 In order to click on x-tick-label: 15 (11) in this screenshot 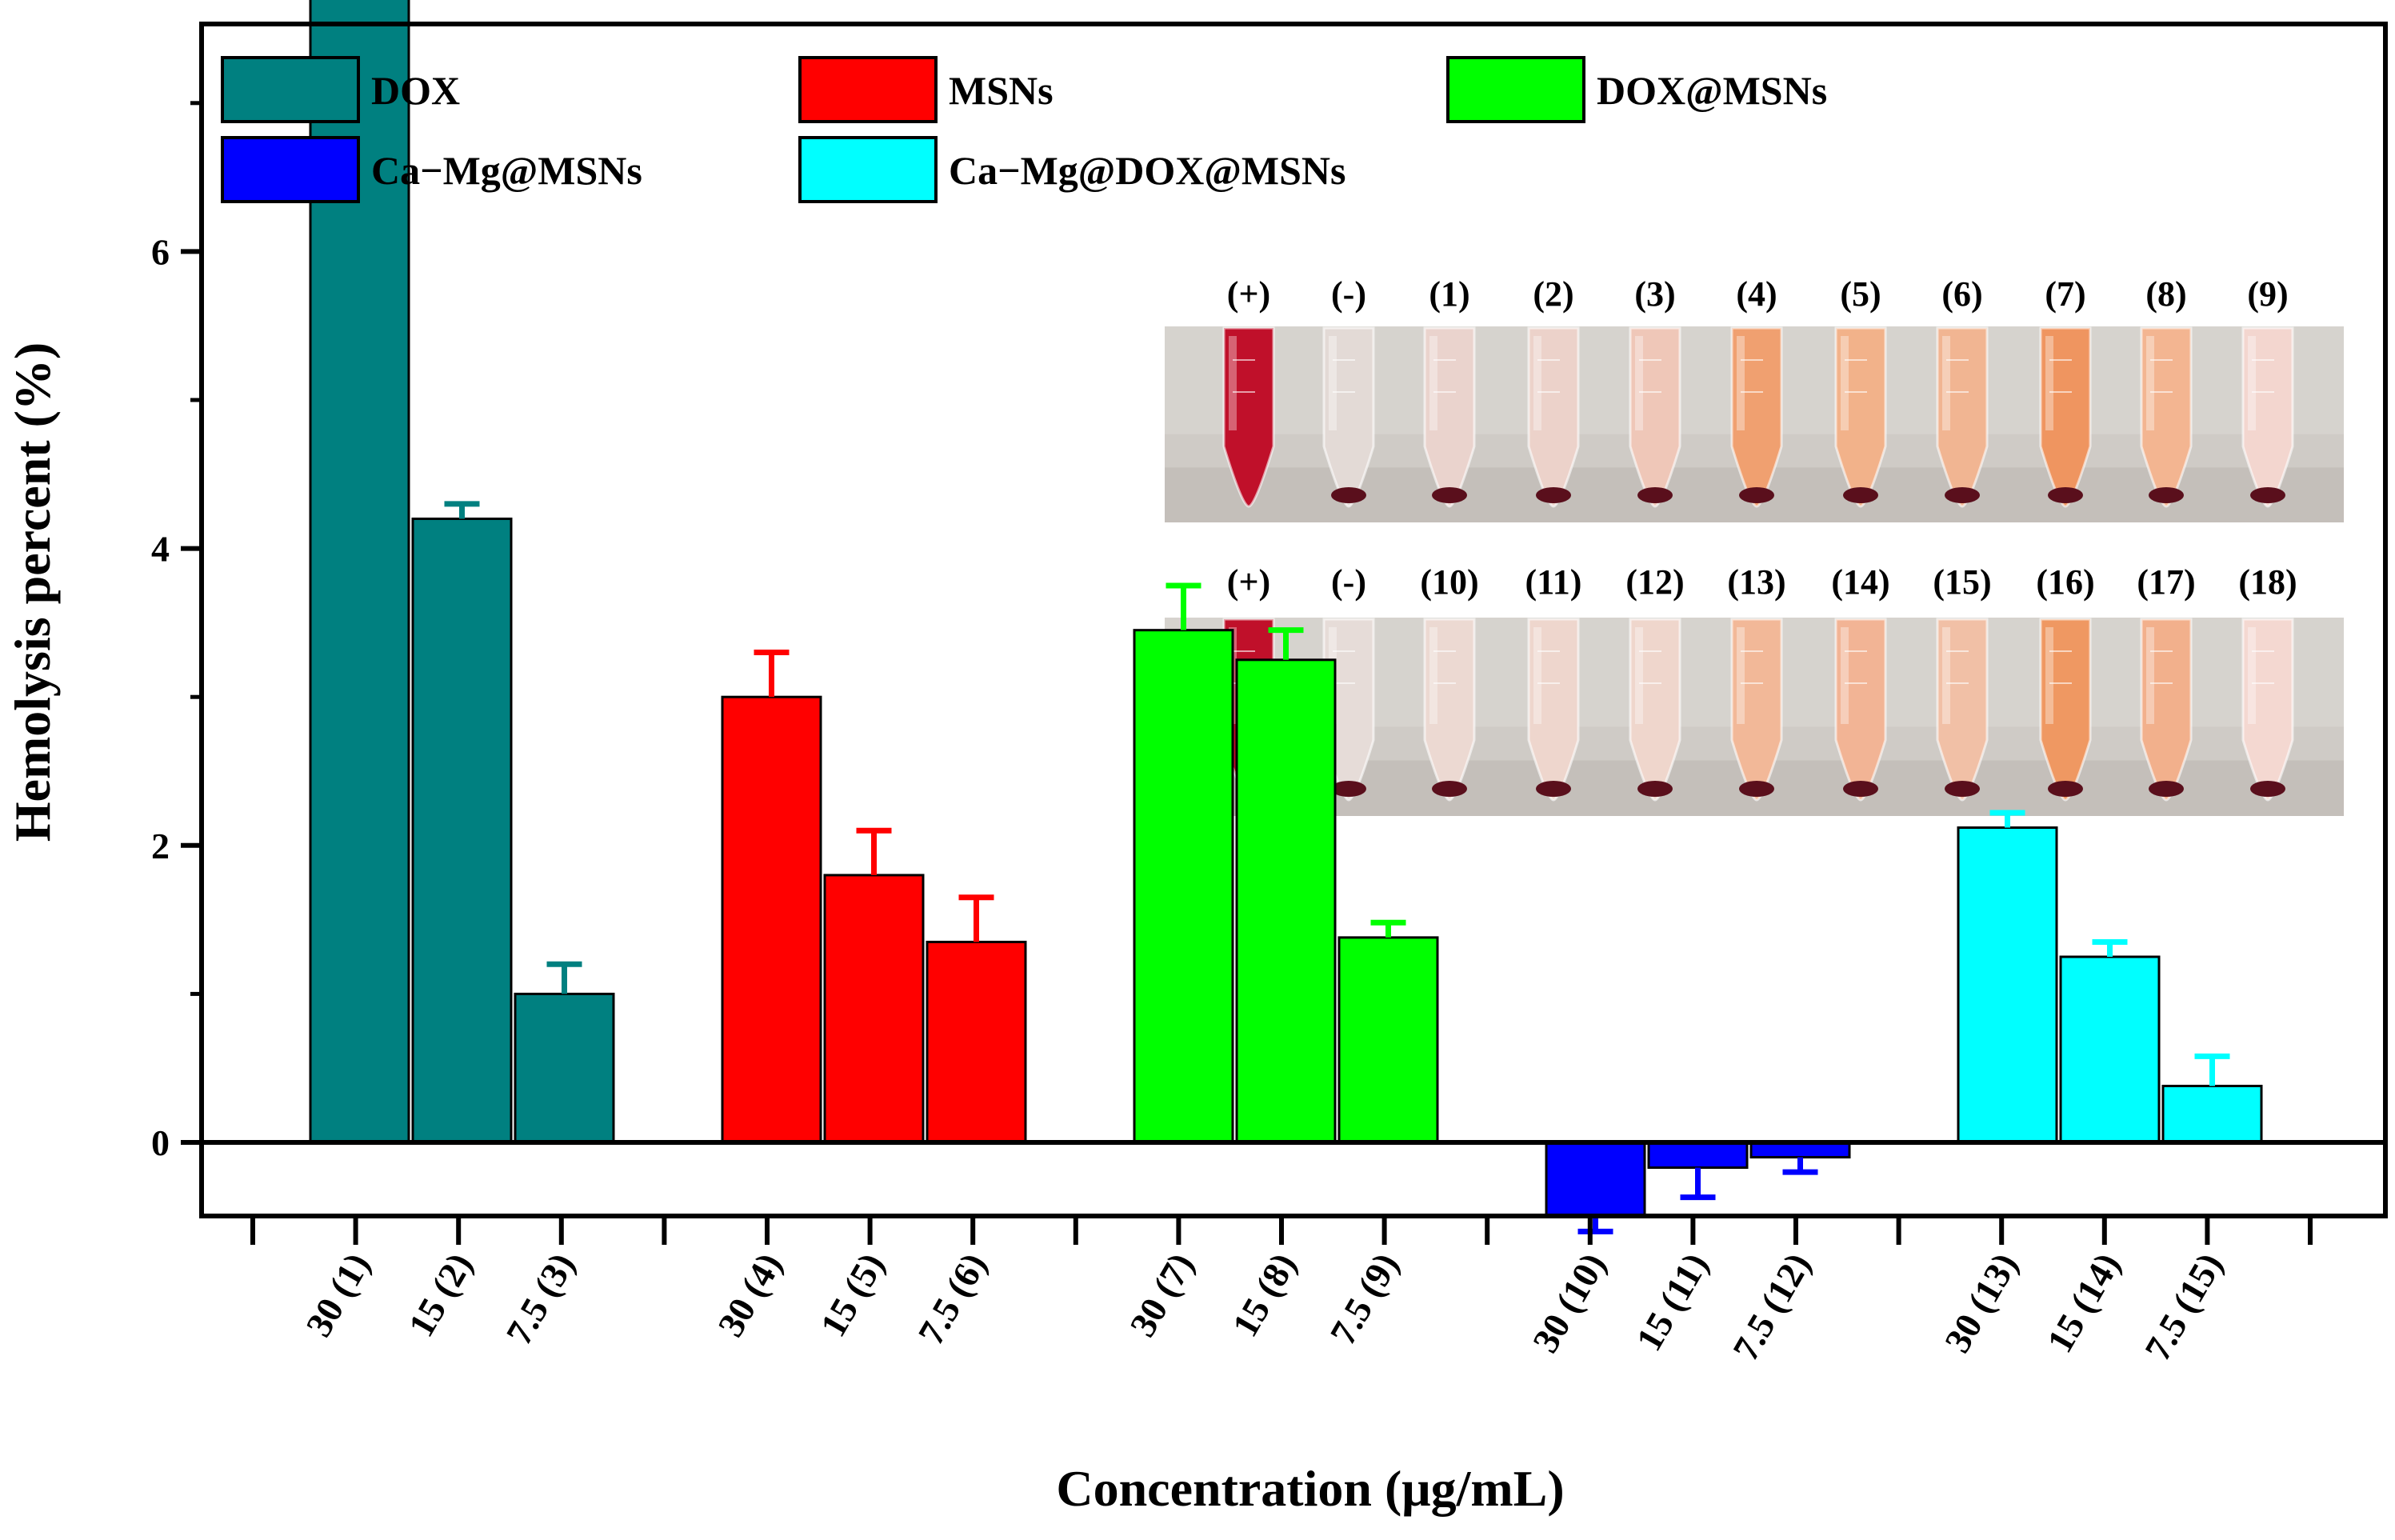, I will do `click(1672, 1302)`.